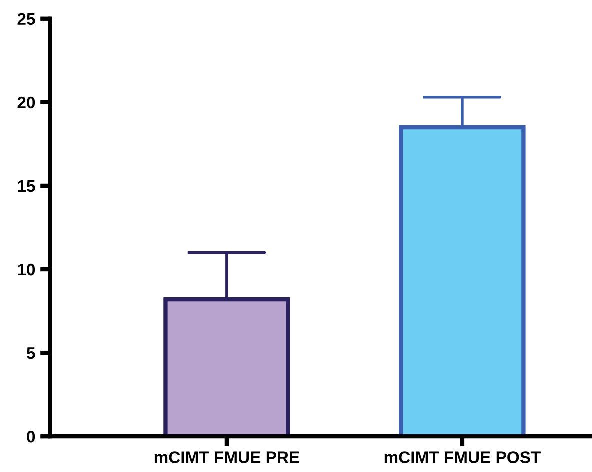 The width and height of the screenshot is (592, 472). I want to click on y-tick-label: 25, so click(27, 19).